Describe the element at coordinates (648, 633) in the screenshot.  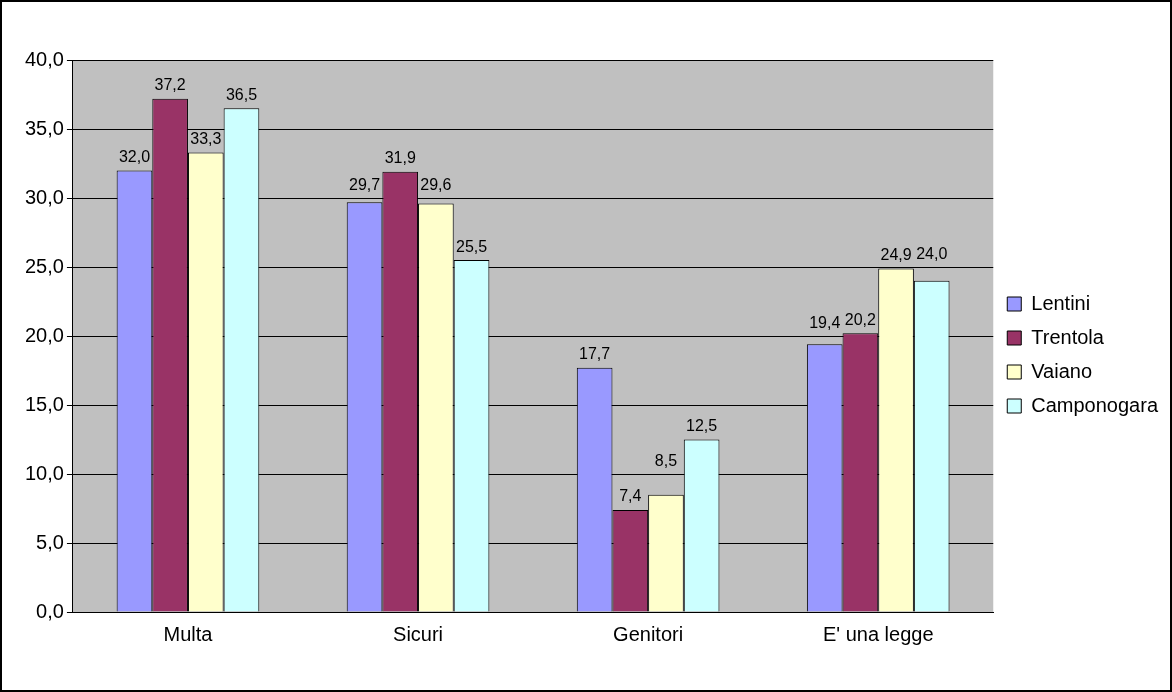
I see `x-tick-label: Genitori` at that location.